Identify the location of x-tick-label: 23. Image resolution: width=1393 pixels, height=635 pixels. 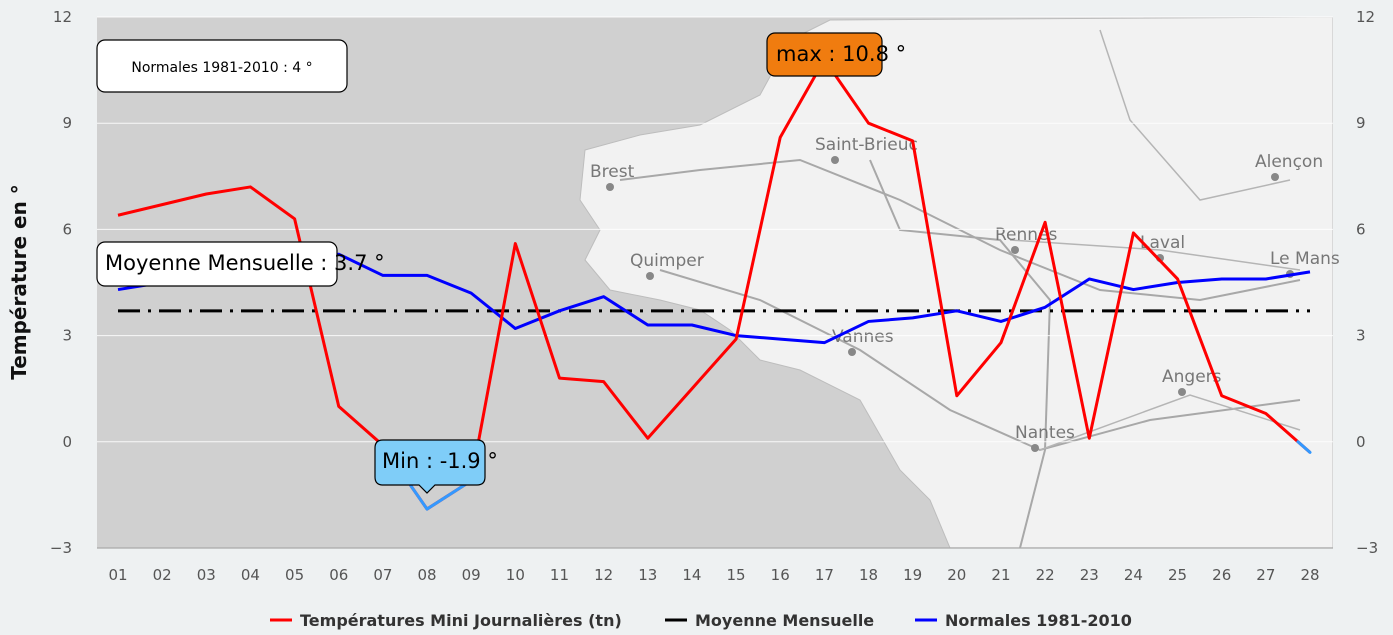
(1089, 575).